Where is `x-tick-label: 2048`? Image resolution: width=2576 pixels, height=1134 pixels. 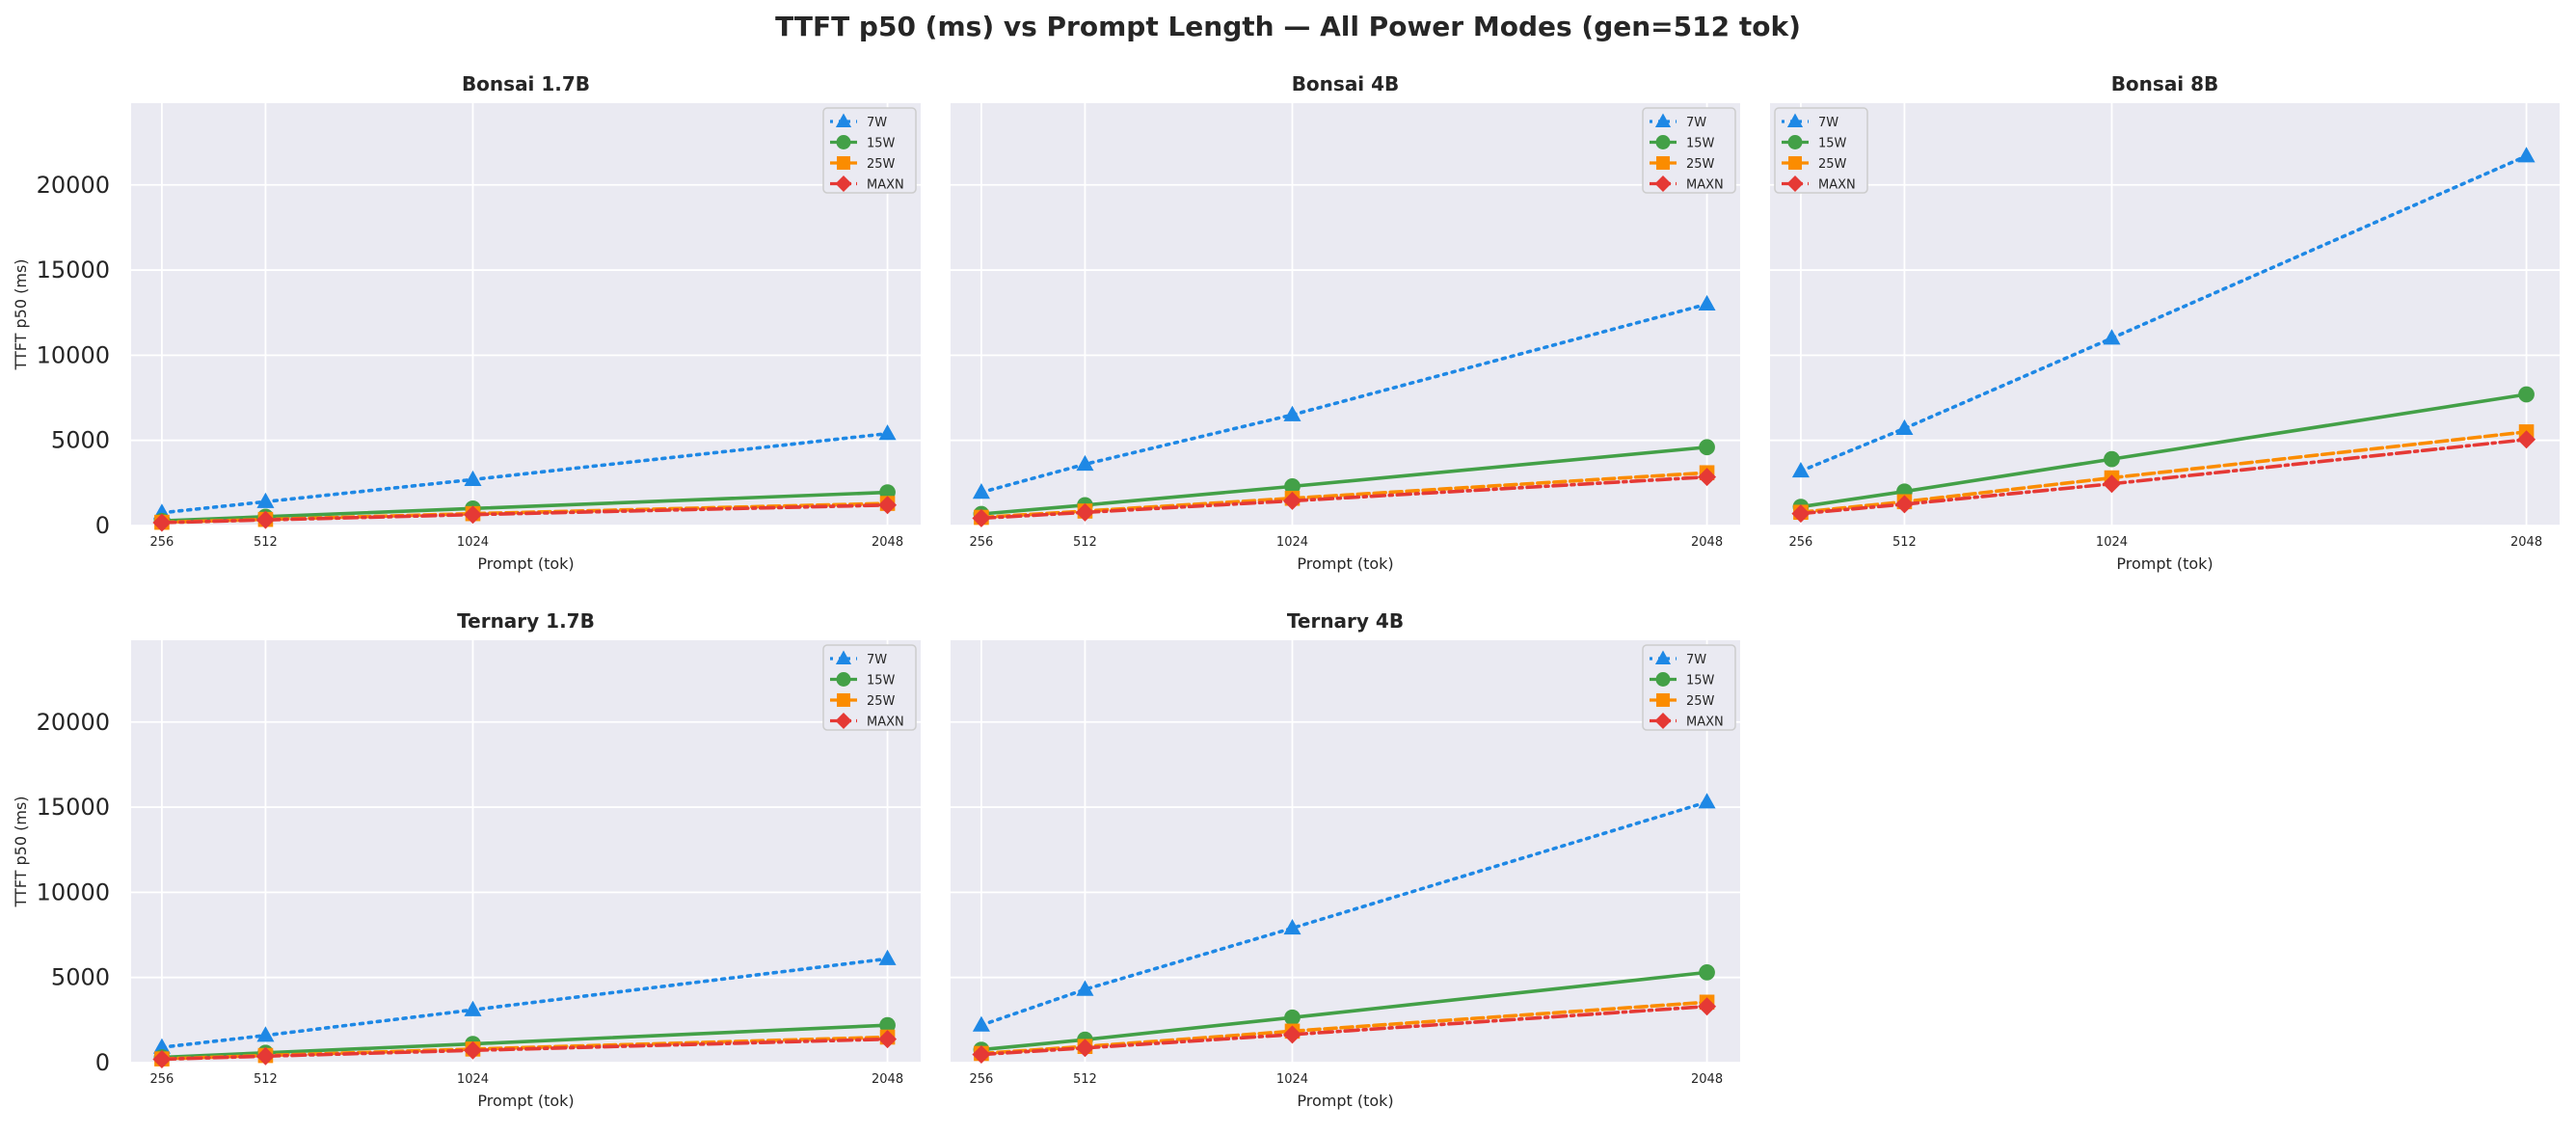 x-tick-label: 2048 is located at coordinates (2526, 542).